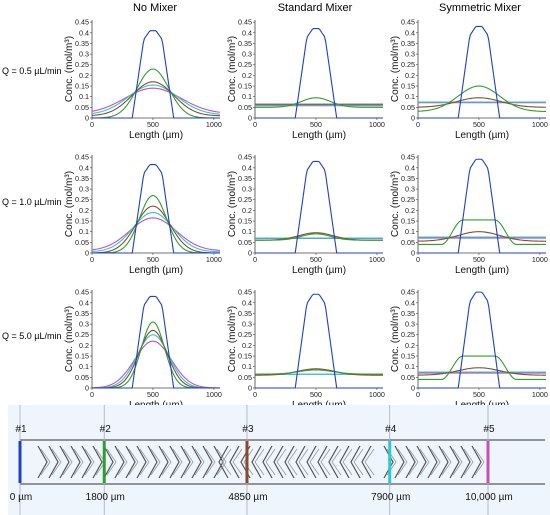 The image size is (550, 515). Describe the element at coordinates (31, 336) in the screenshot. I see `row-label-5.0: Q = 5.0 µL/min` at that location.